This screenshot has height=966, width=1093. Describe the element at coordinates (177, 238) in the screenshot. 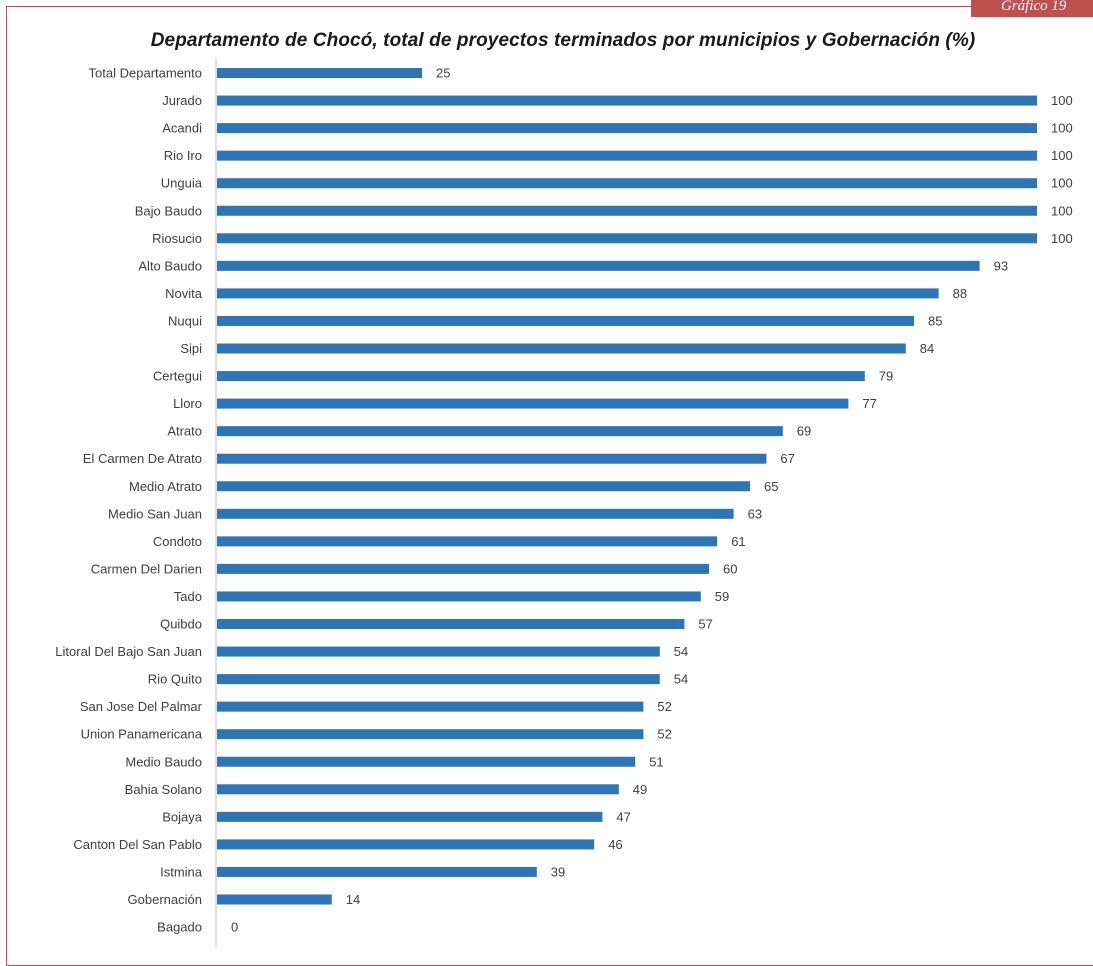

I see `category-label: Riosucio` at that location.